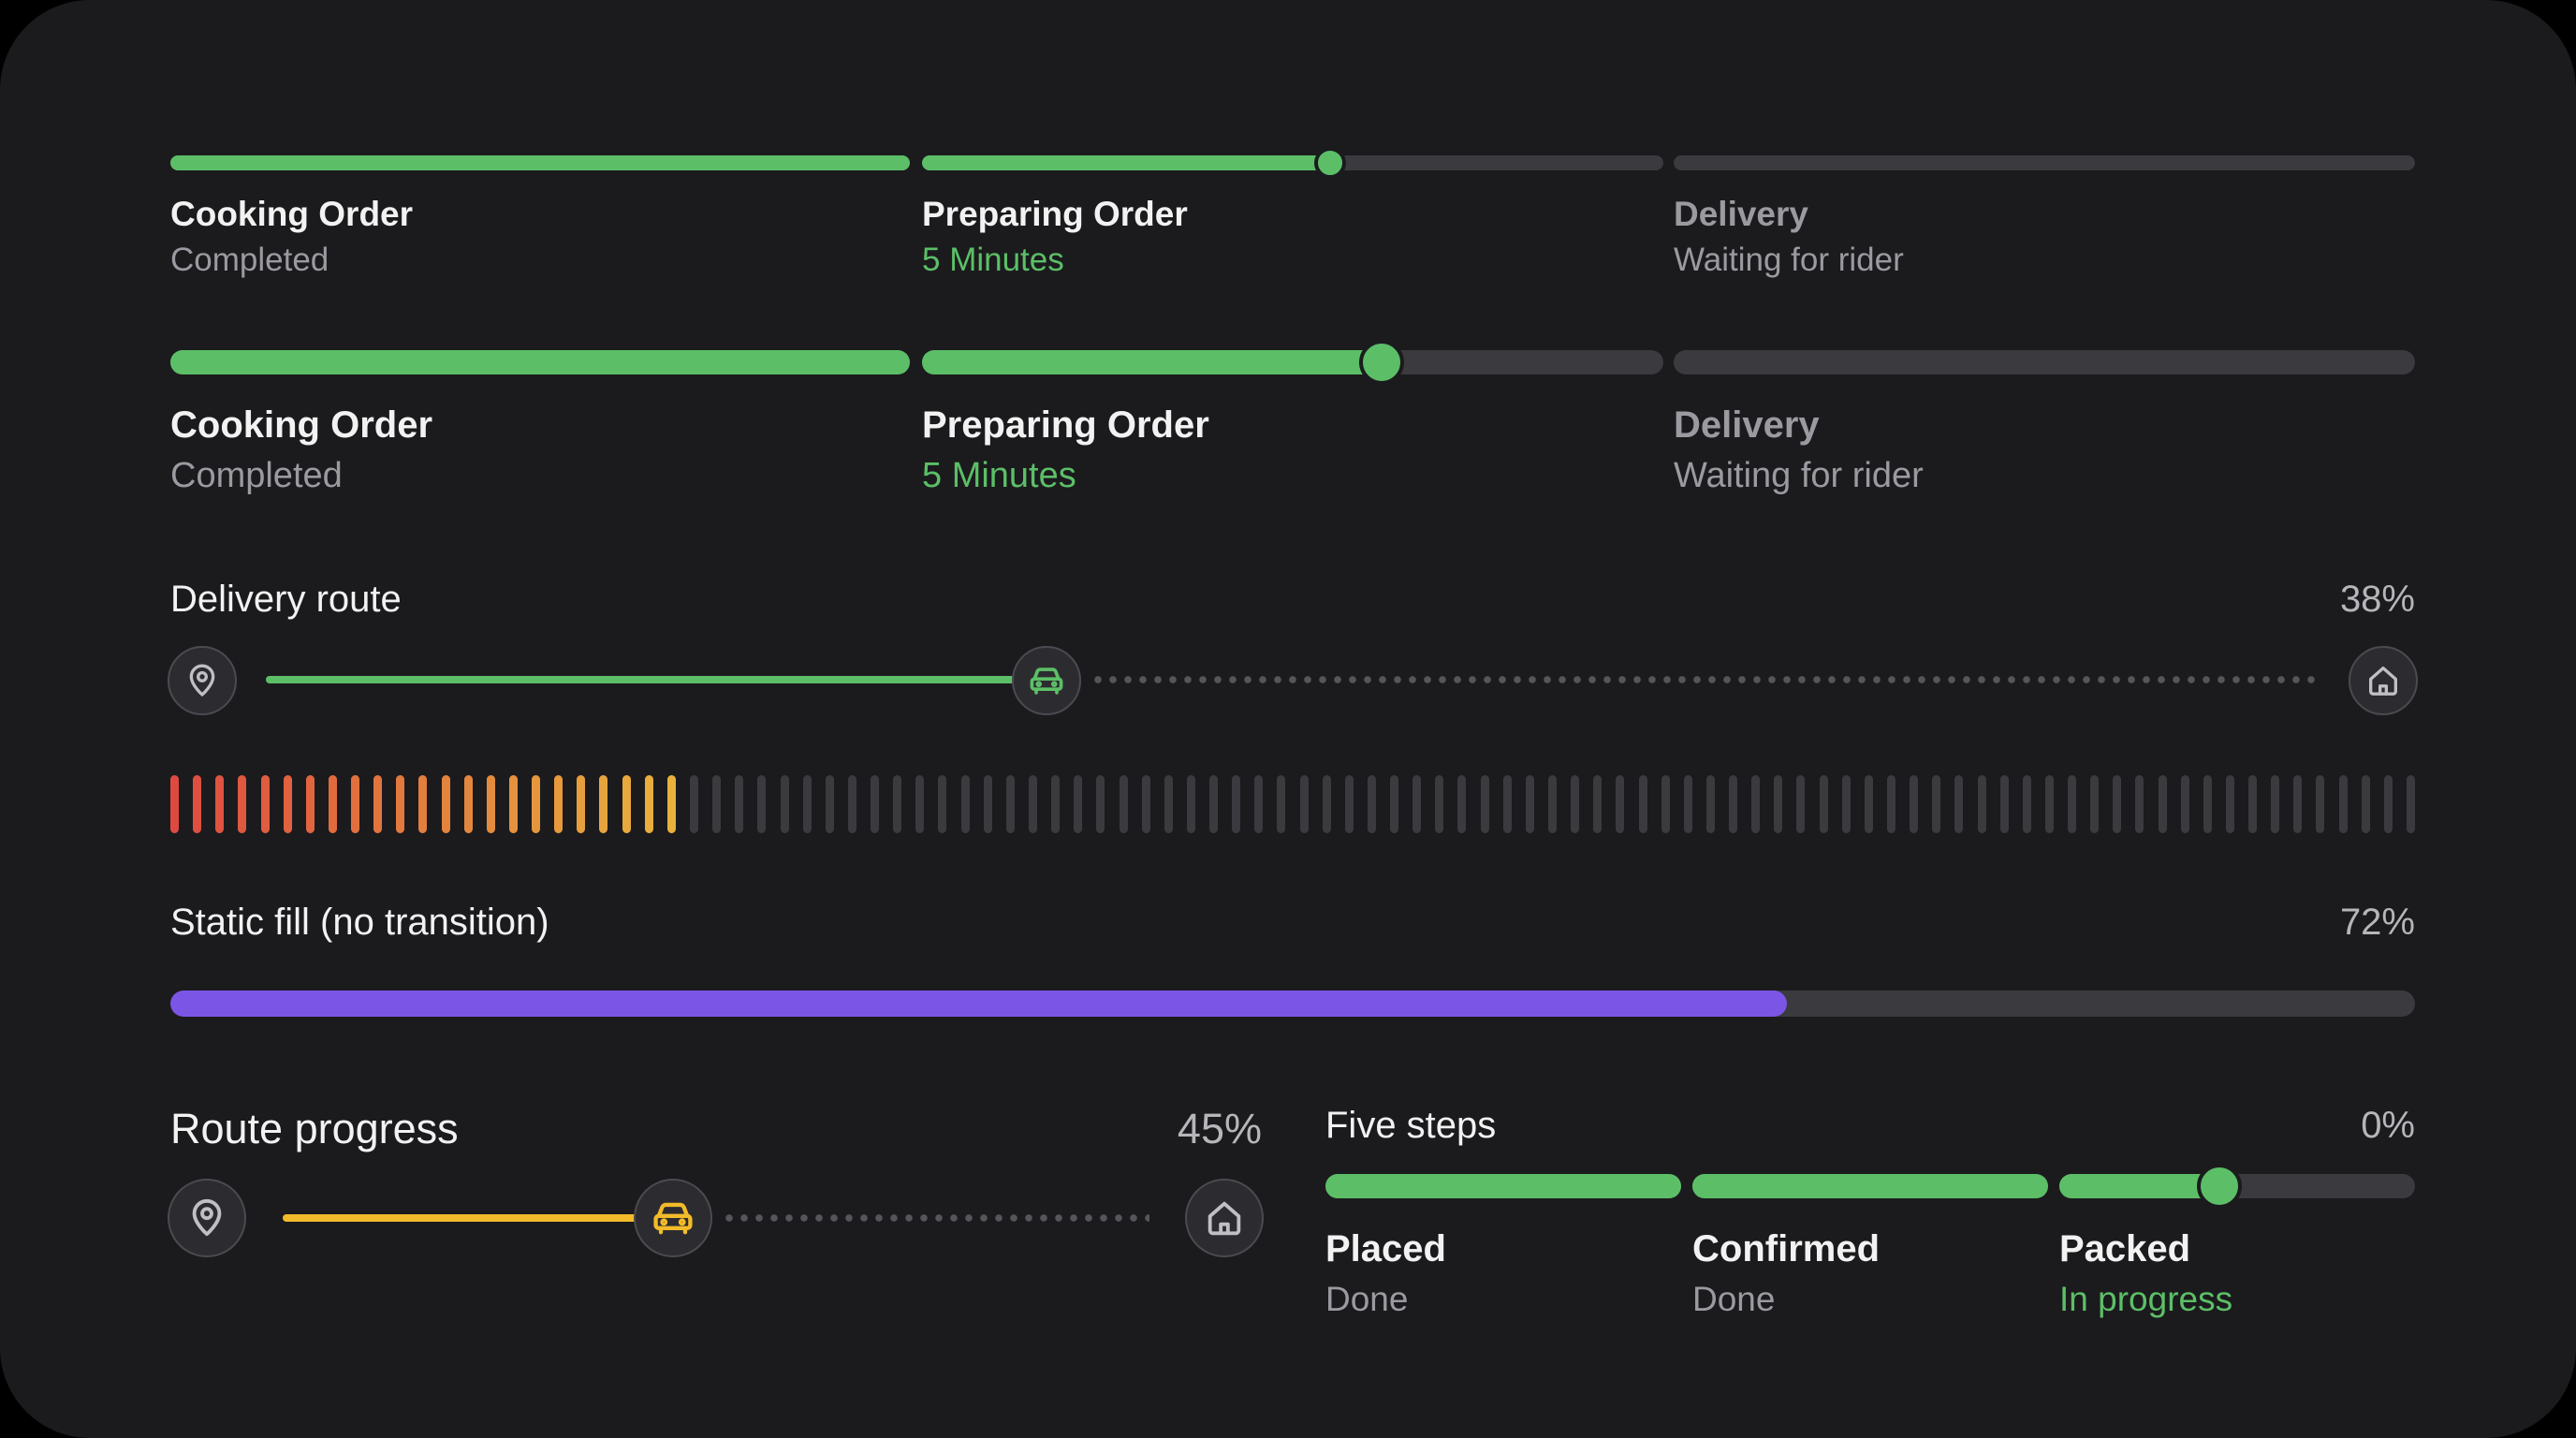 Image resolution: width=2576 pixels, height=1438 pixels. I want to click on route-progress-percent: 45%, so click(1219, 1128).